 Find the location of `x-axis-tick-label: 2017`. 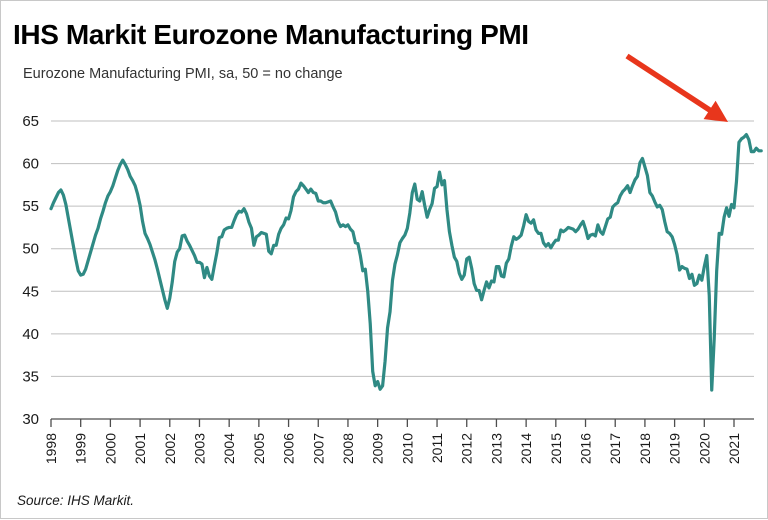

x-axis-tick-label: 2017 is located at coordinates (615, 448).